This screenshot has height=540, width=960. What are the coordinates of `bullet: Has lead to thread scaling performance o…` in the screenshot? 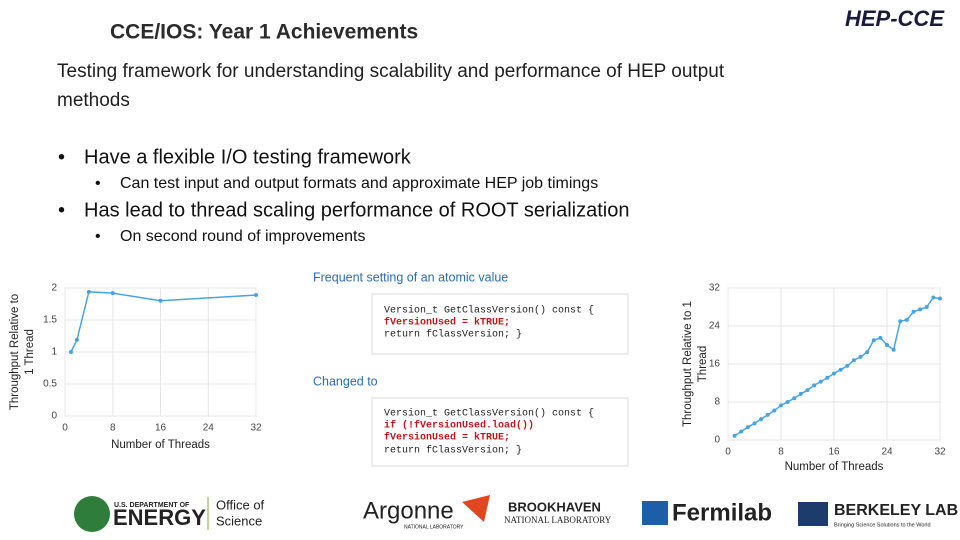 It's located at (356, 210).